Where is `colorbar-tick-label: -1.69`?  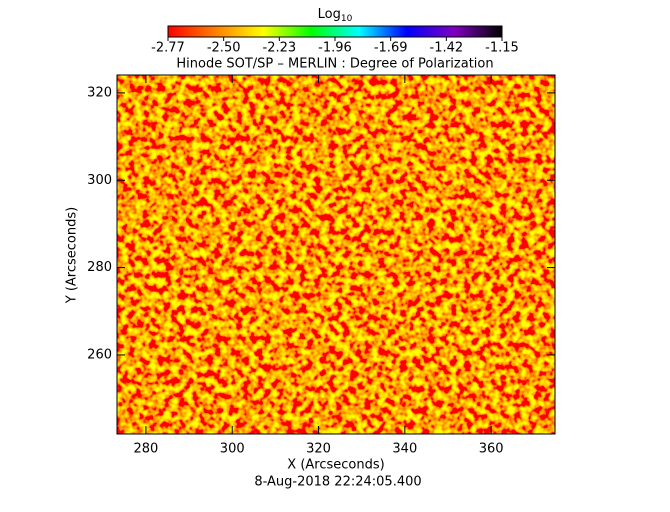
colorbar-tick-label: -1.69 is located at coordinates (391, 48).